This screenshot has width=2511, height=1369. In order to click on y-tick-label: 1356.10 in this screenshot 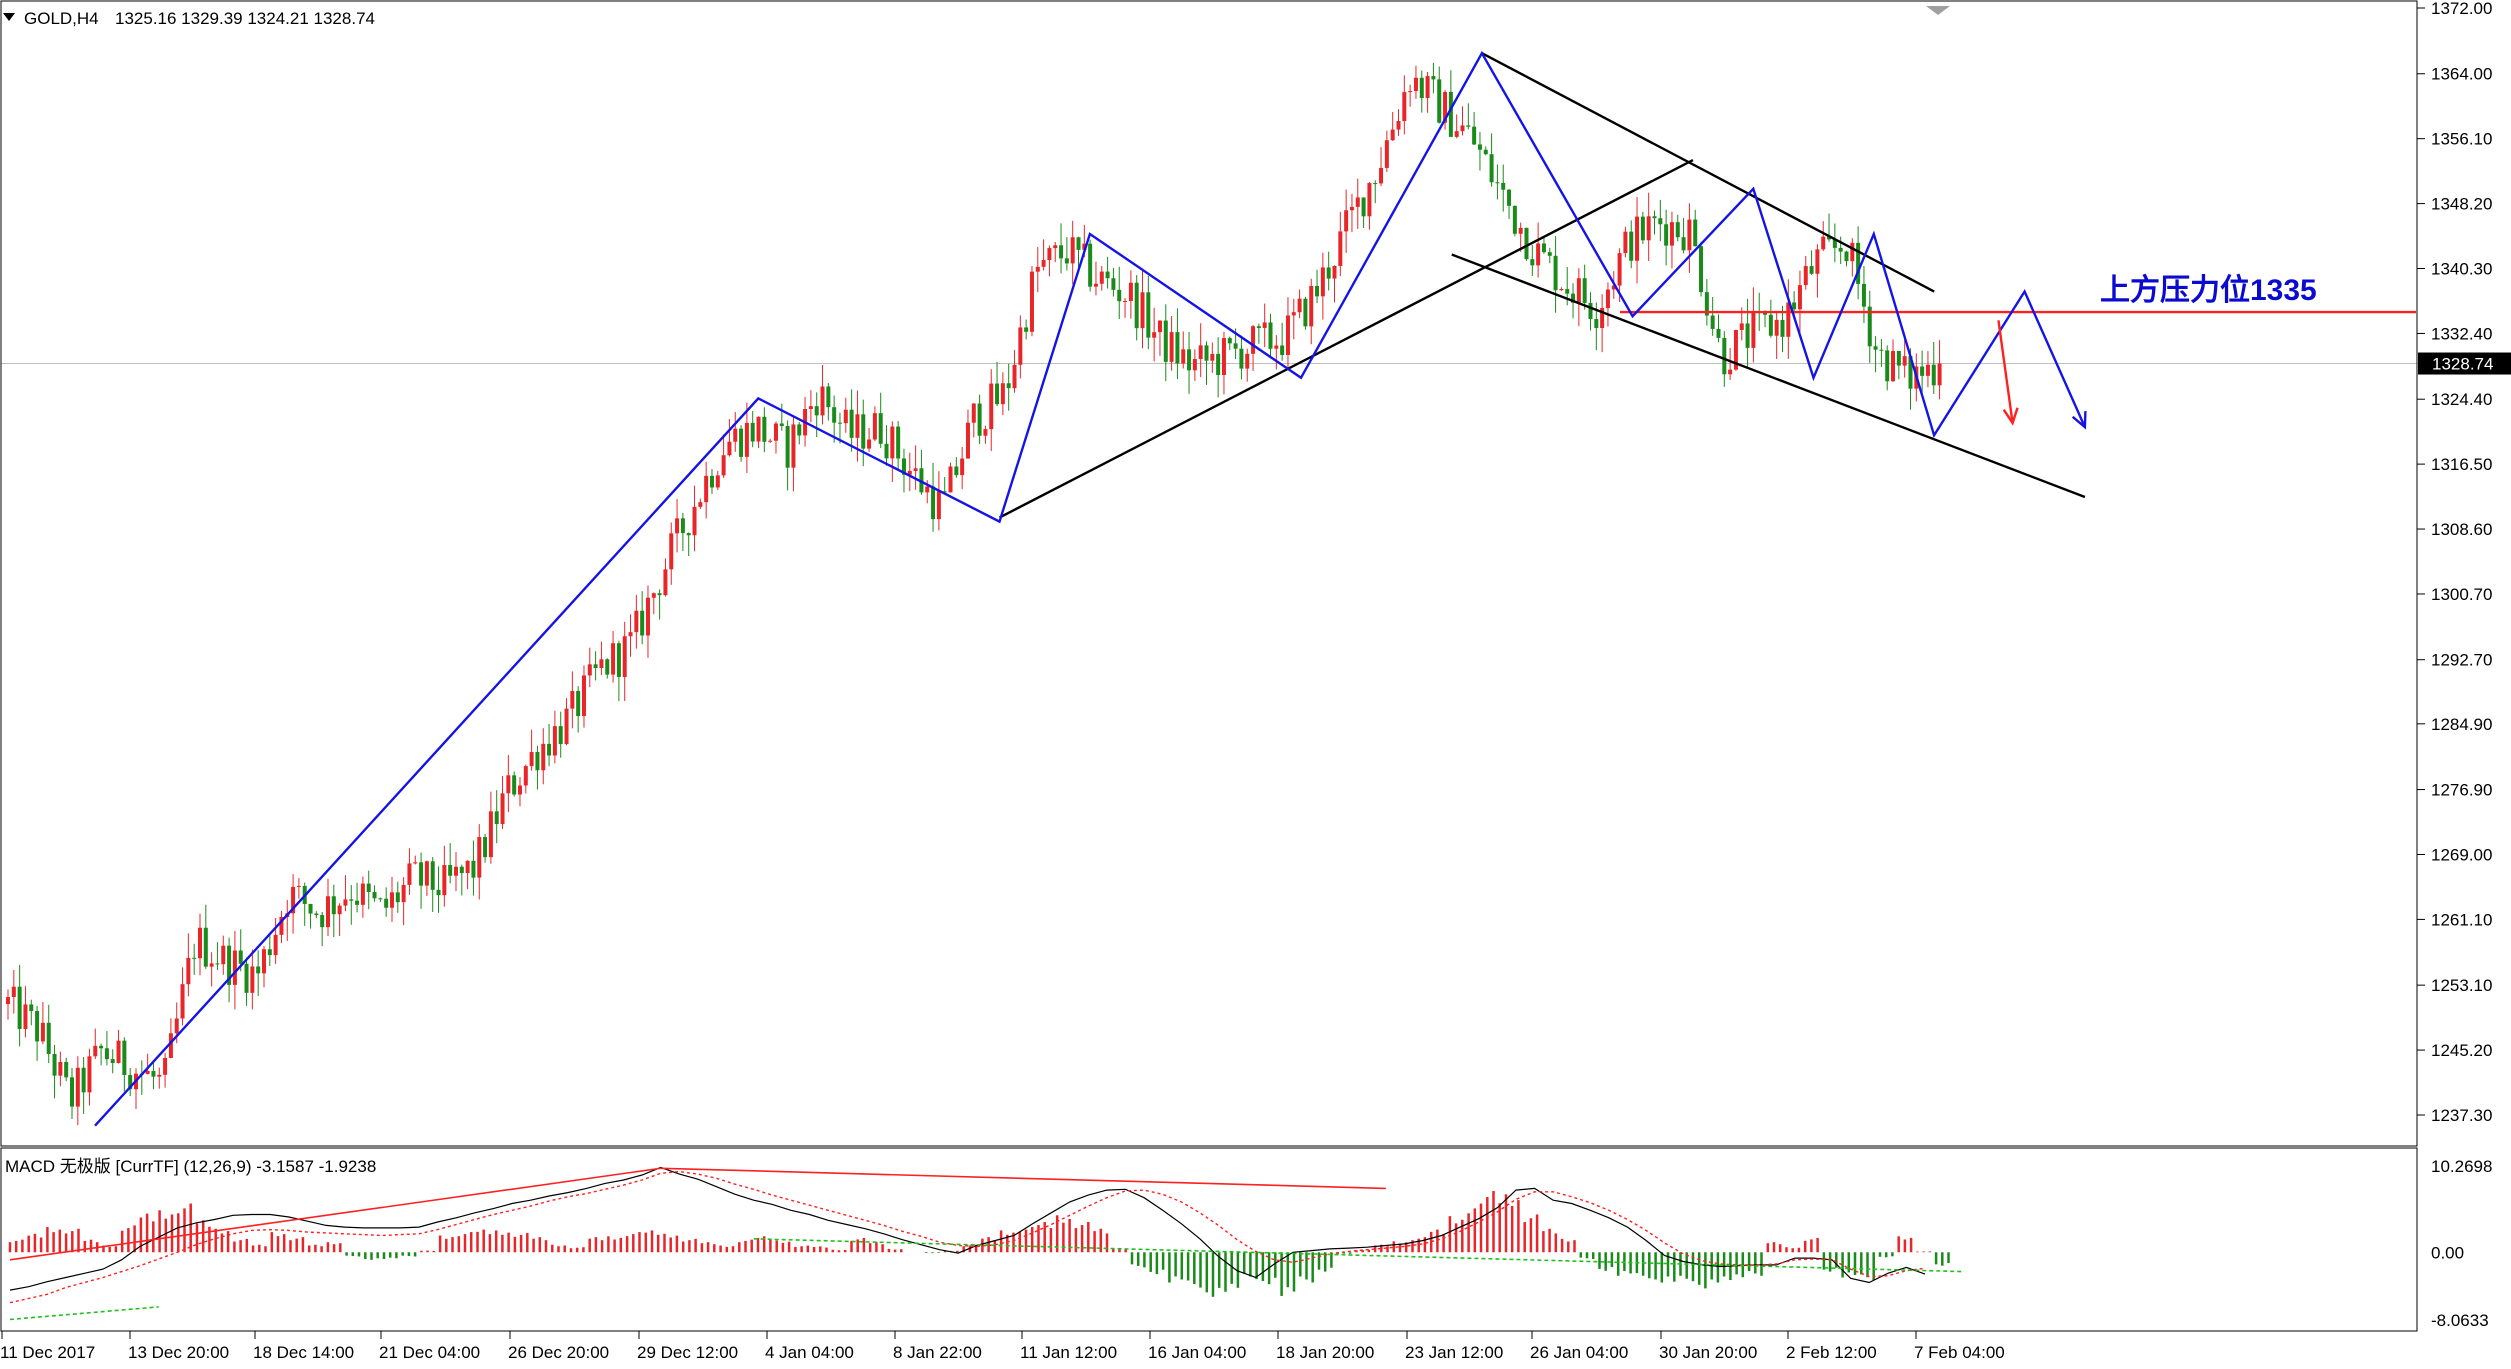, I will do `click(2461, 139)`.